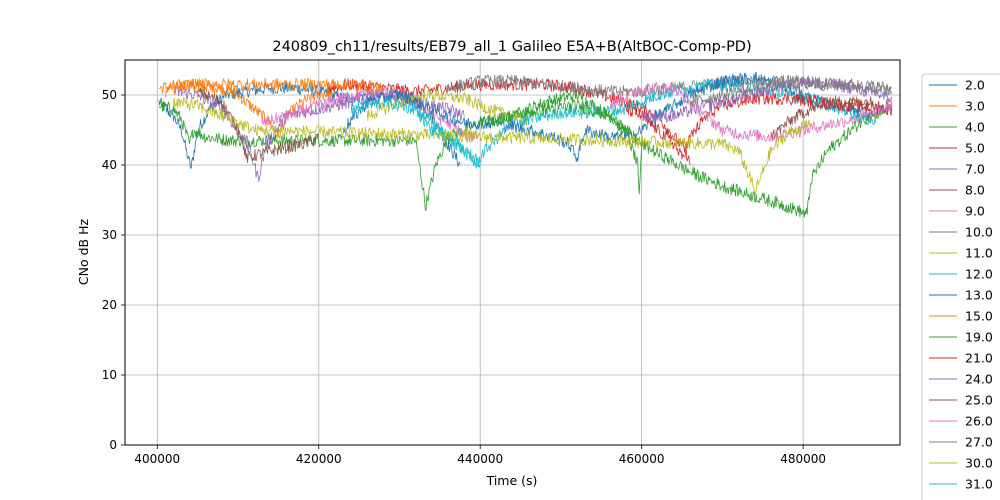 The image size is (1000, 500). What do you see at coordinates (979, 316) in the screenshot?
I see `legend-label: 15.0` at bounding box center [979, 316].